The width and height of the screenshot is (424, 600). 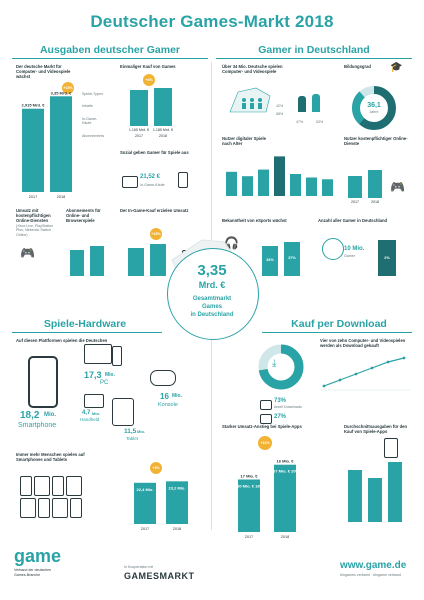 What do you see at coordinates (302, 104) in the screenshot?
I see `female-icon` at bounding box center [302, 104].